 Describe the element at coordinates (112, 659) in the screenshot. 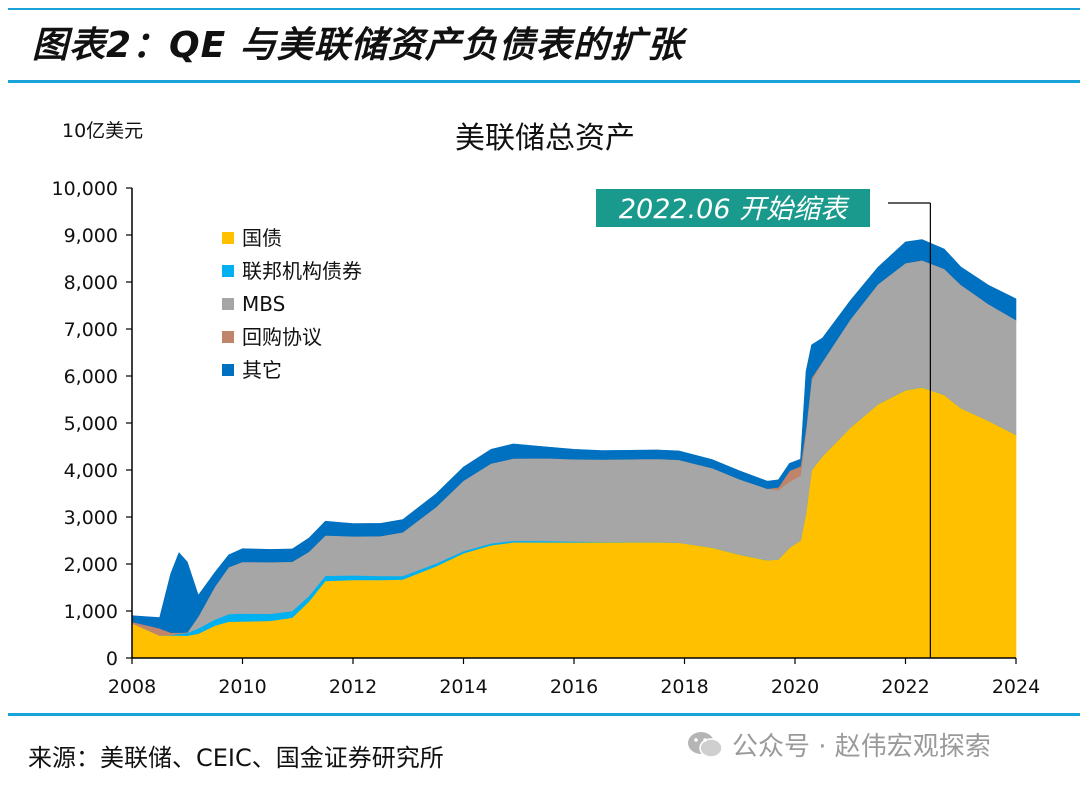

I see `y-tick-label: 0` at that location.